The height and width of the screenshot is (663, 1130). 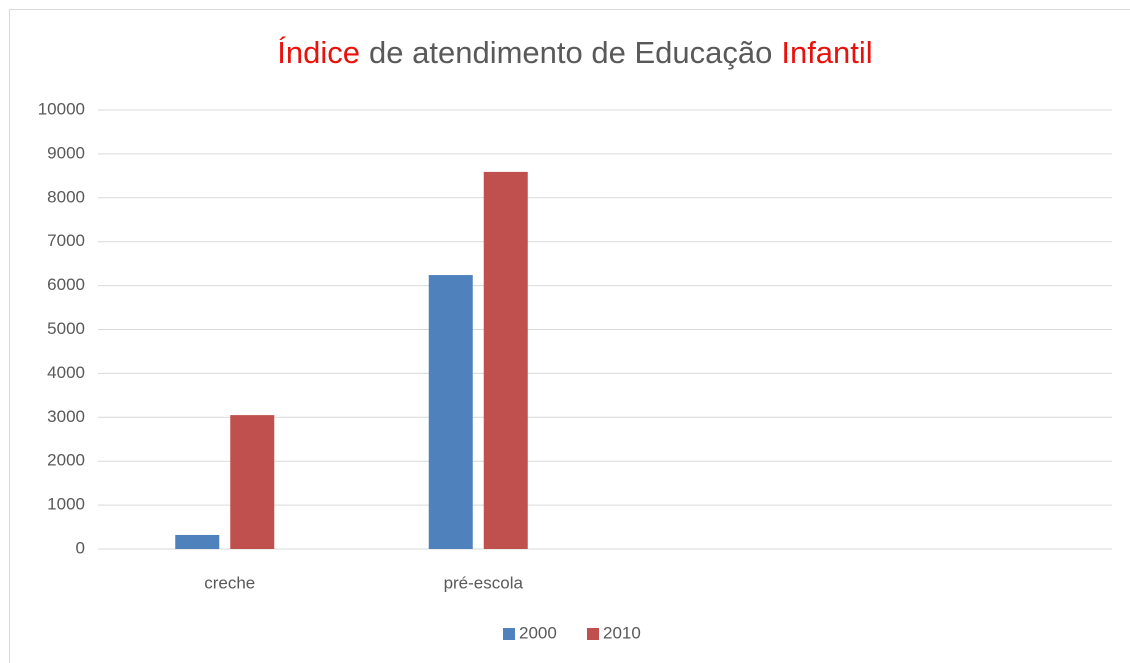 I want to click on y-tick-label: 6000, so click(x=66, y=284).